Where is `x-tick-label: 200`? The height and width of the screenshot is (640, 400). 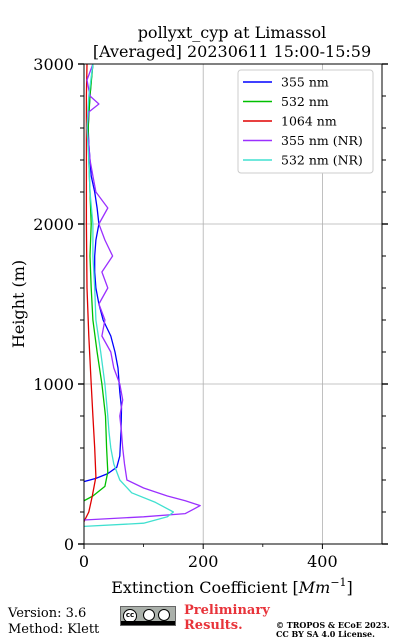
x-tick-label: 200 is located at coordinates (203, 561).